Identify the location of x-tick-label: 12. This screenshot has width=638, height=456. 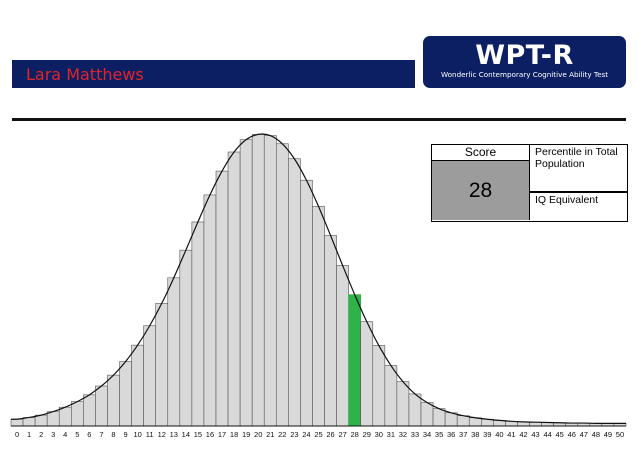
(162, 434).